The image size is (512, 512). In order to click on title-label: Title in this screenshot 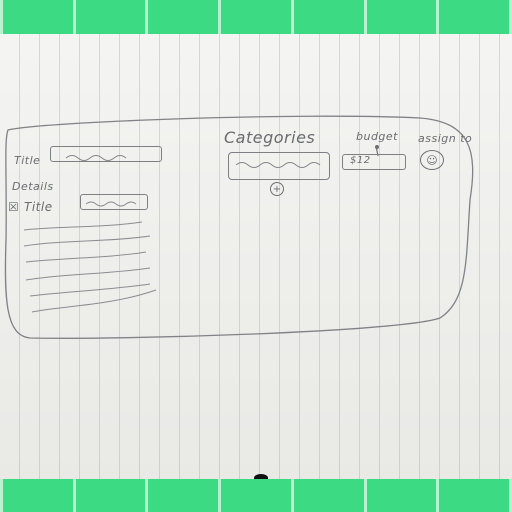, I will do `click(27, 160)`.